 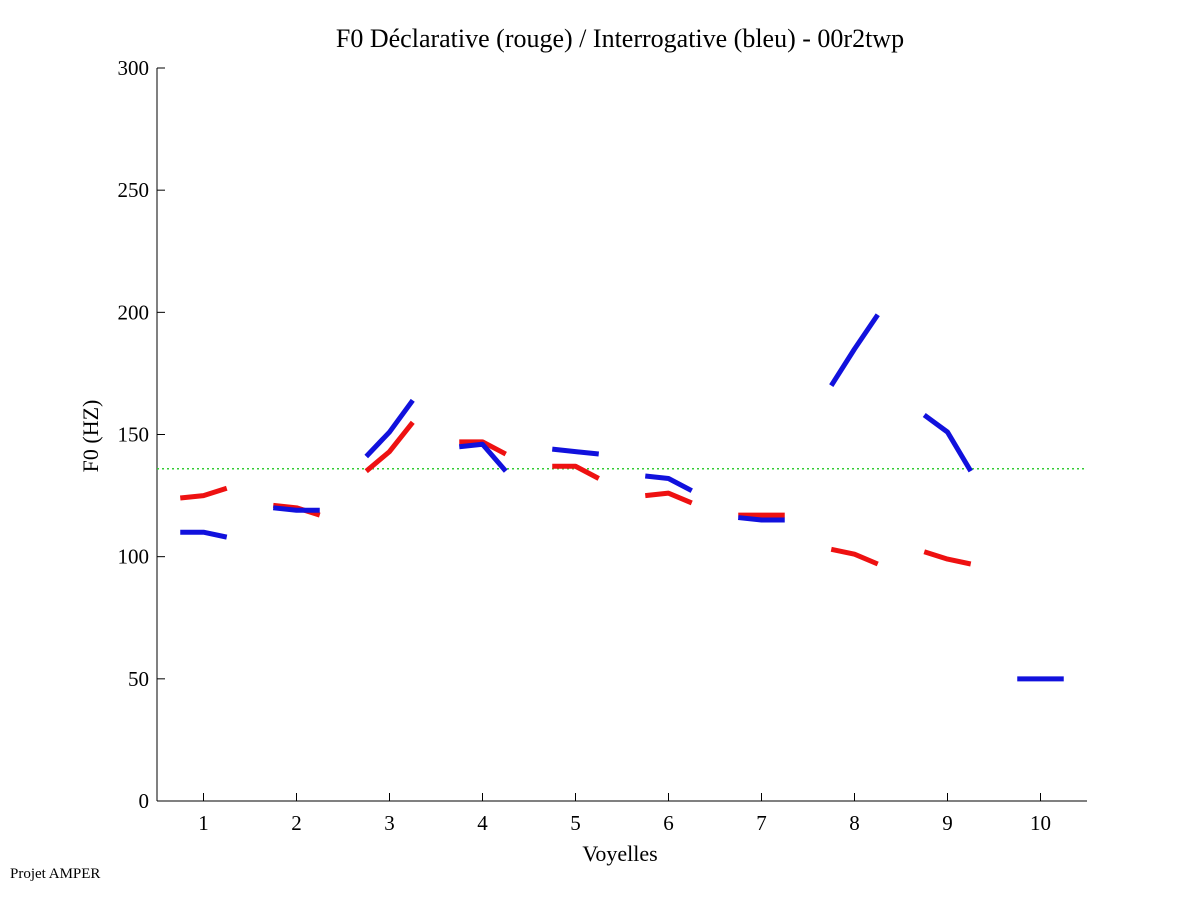 What do you see at coordinates (203, 823) in the screenshot?
I see `x-tick-label: 1` at bounding box center [203, 823].